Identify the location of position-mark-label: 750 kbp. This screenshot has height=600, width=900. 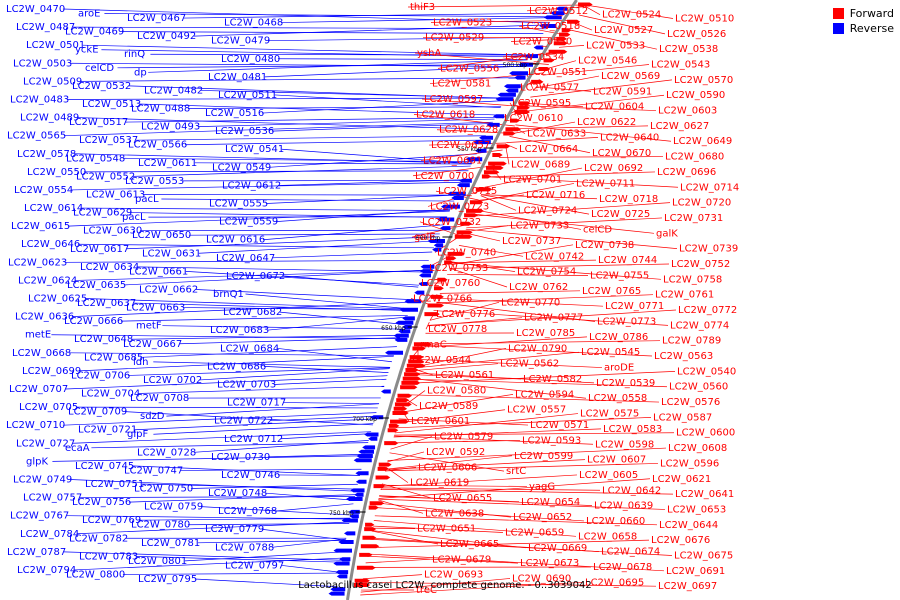
(341, 513).